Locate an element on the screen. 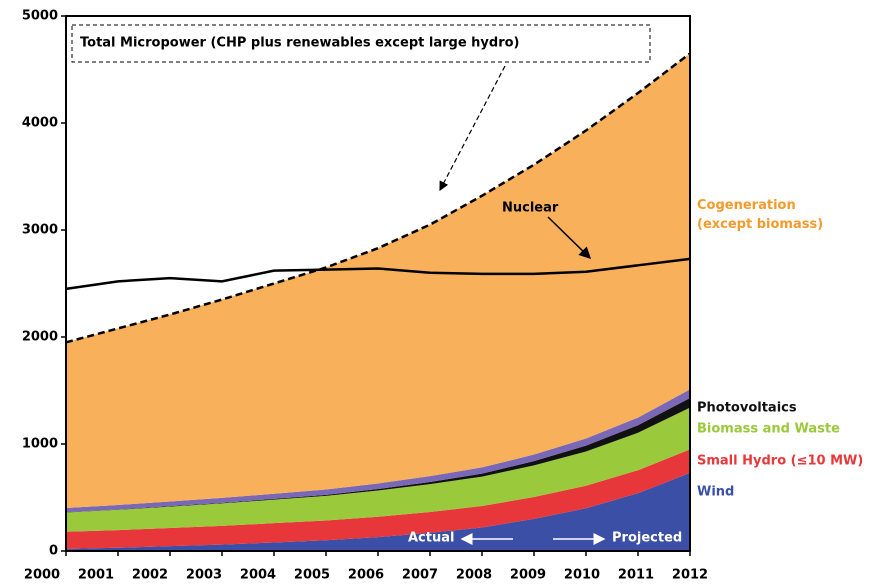  annotation: Nuclear is located at coordinates (530, 208).